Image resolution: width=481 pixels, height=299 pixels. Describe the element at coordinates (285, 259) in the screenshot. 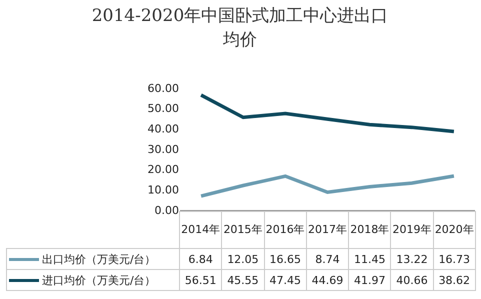

I see `data-label: 16.65` at that location.